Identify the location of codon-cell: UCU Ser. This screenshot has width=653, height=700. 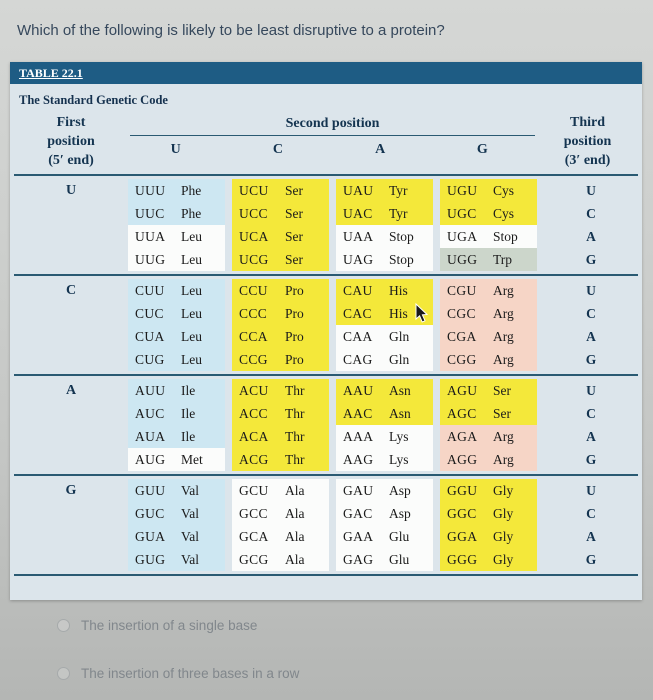
(280, 190).